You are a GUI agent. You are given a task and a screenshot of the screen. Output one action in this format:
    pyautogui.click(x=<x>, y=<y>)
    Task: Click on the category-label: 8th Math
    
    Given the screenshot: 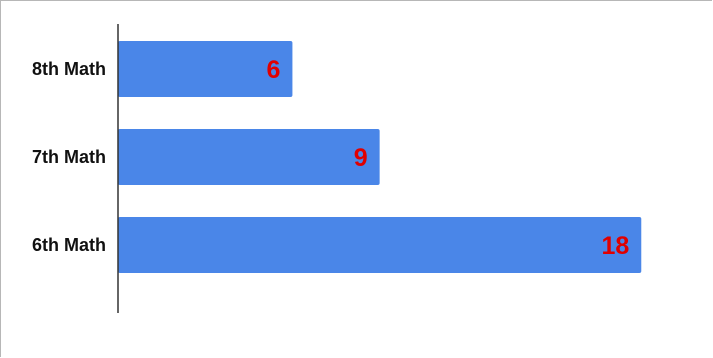 What is the action you would take?
    pyautogui.click(x=69, y=69)
    